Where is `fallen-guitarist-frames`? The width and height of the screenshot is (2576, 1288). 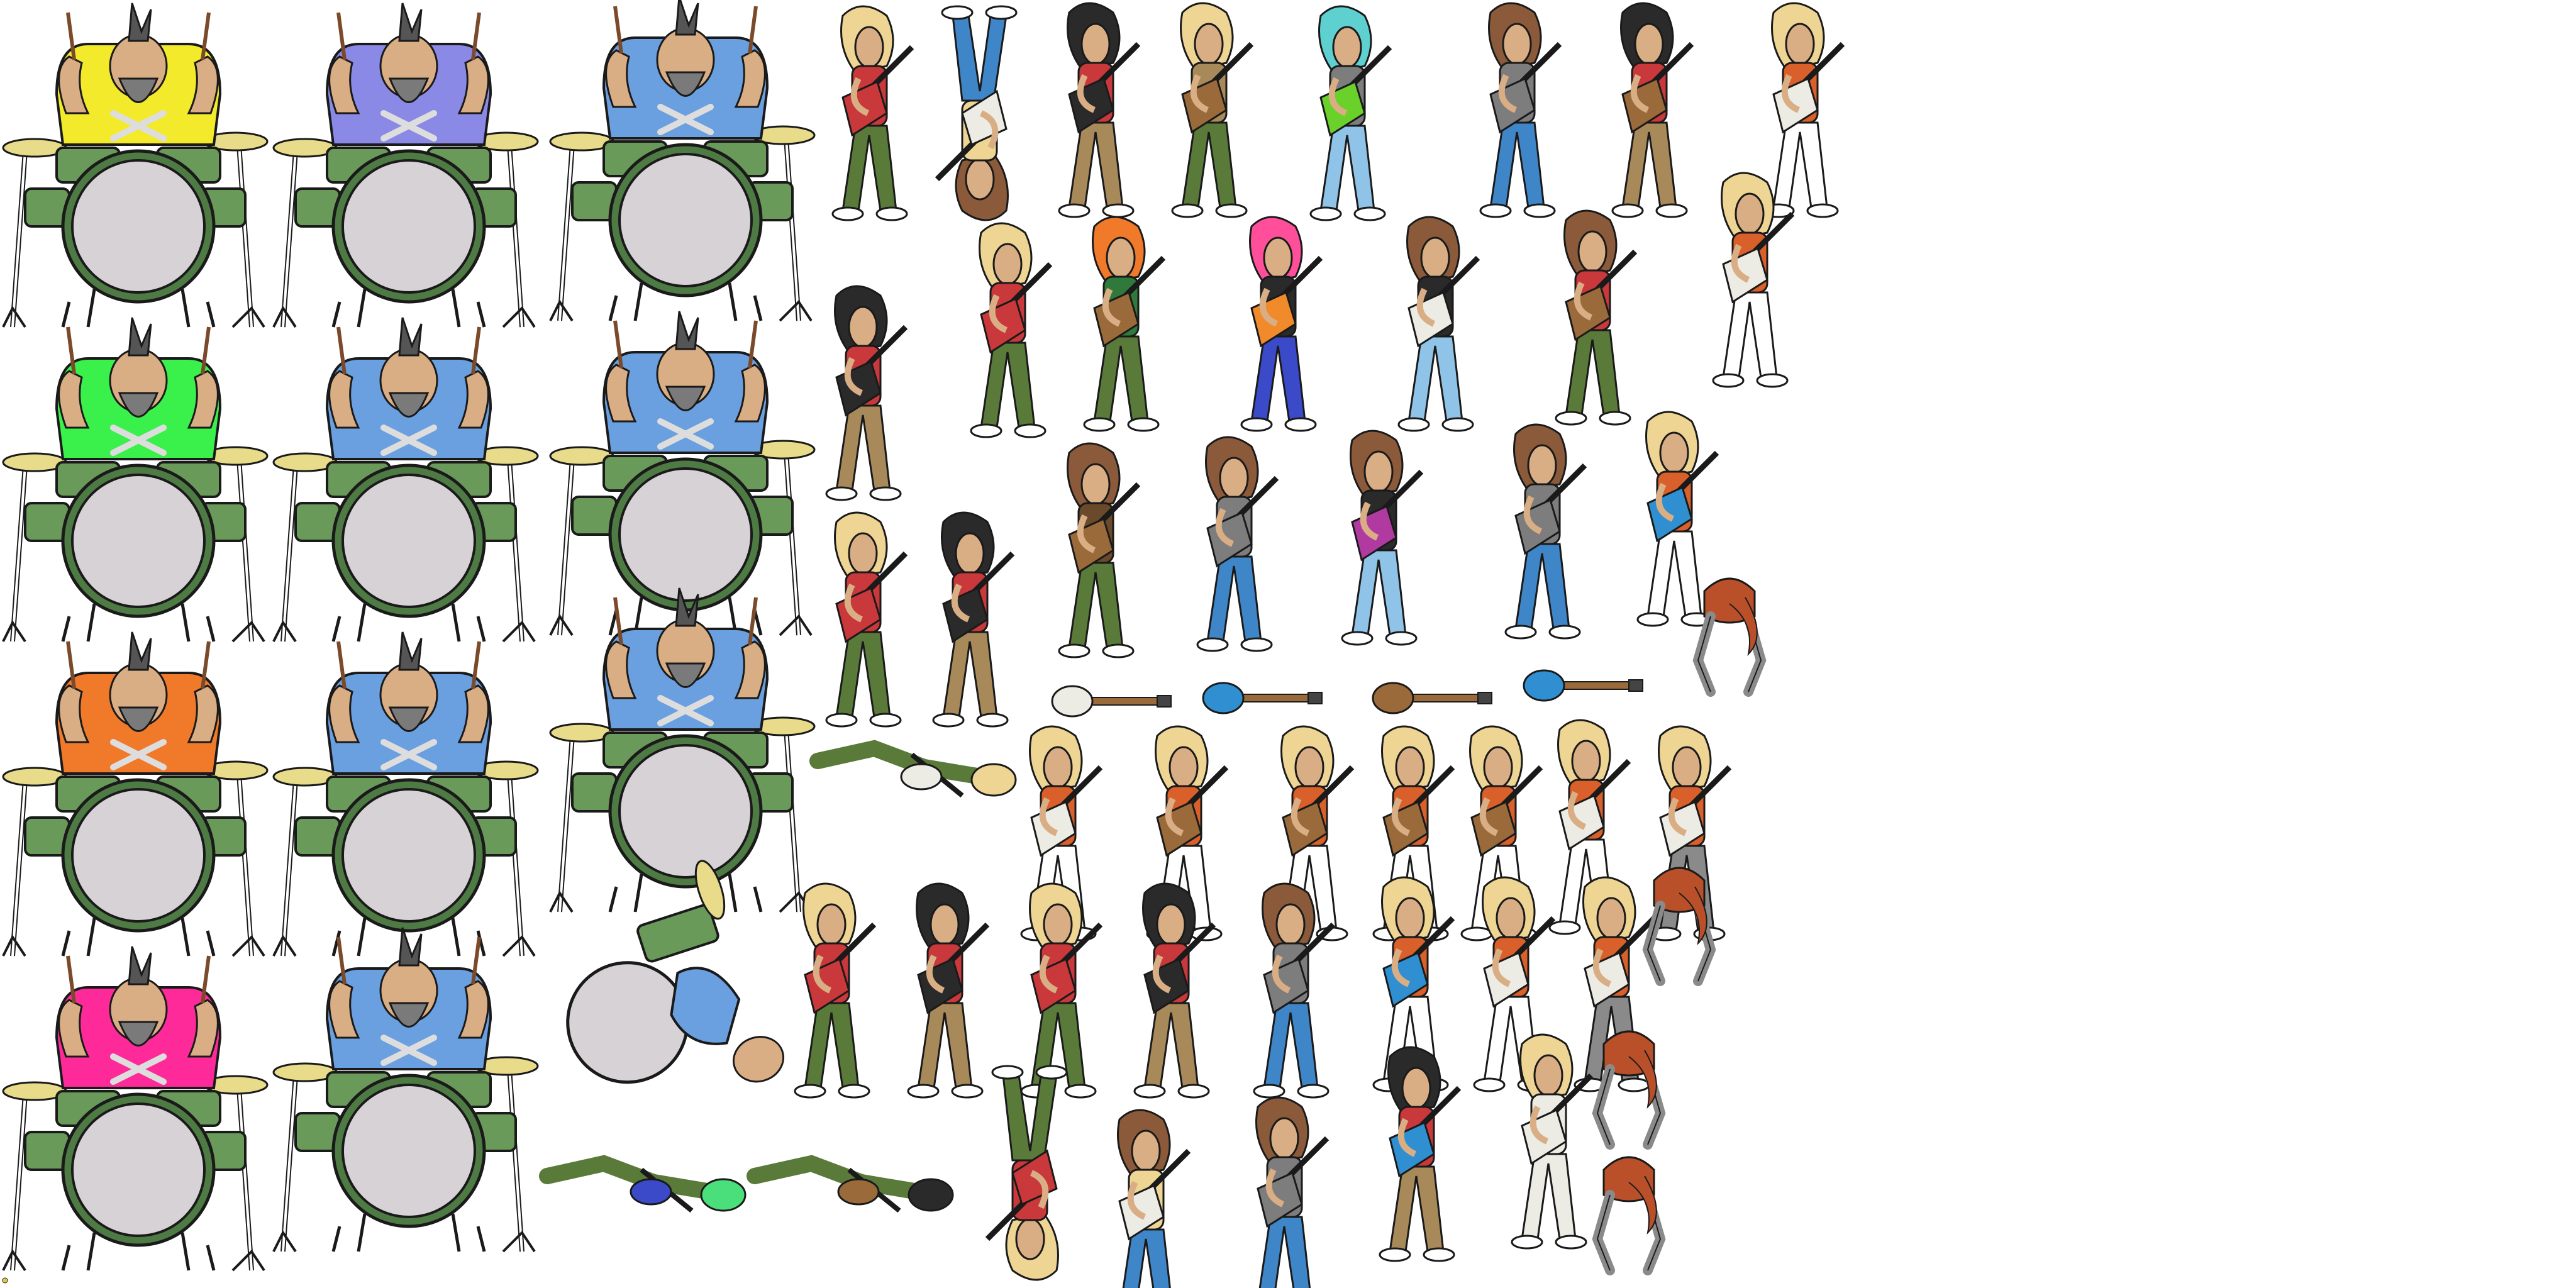 fallen-guitarist-frames is located at coordinates (750, 1187).